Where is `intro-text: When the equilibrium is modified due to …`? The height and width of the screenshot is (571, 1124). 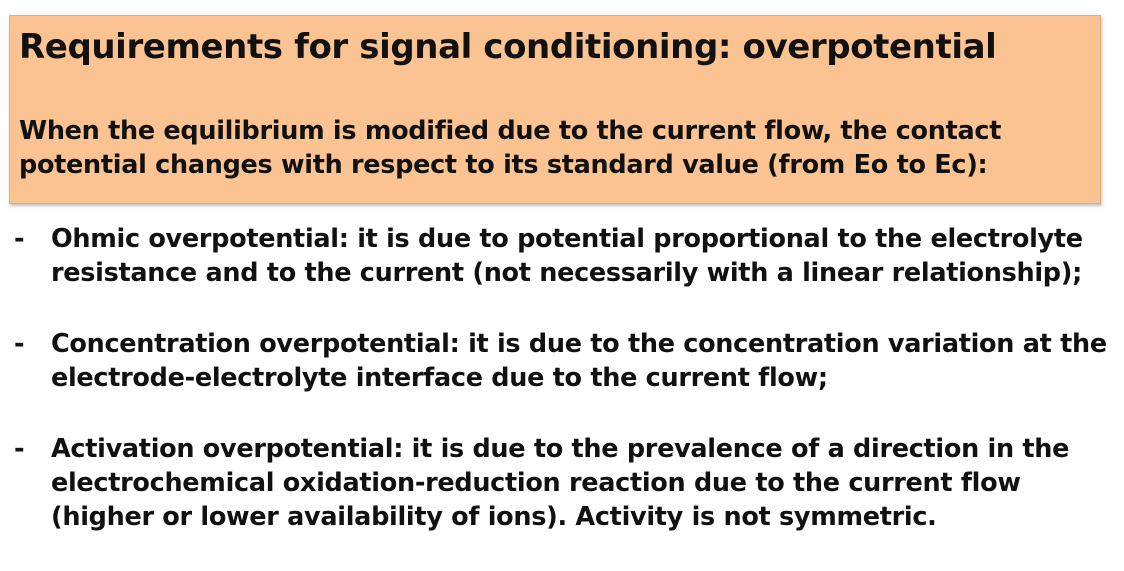
intro-text: When the equilibrium is modified due to … is located at coordinates (510, 148).